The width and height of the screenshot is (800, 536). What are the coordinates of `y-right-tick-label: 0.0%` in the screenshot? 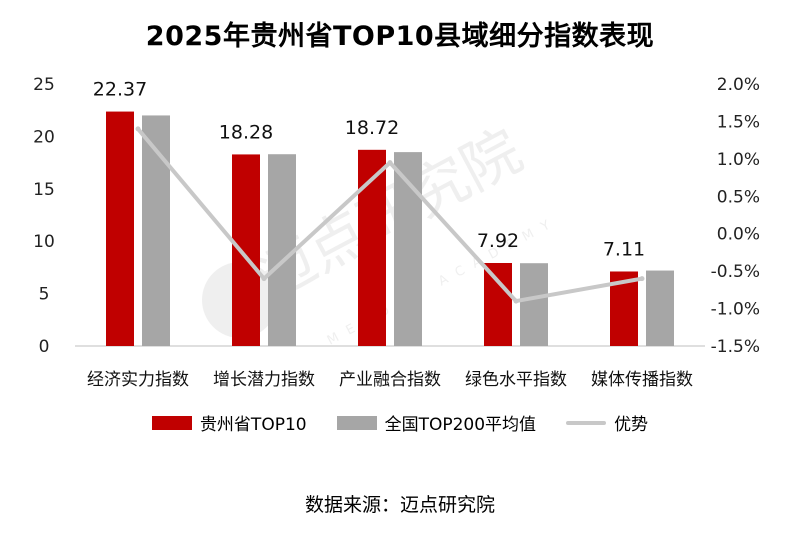 It's located at (738, 235).